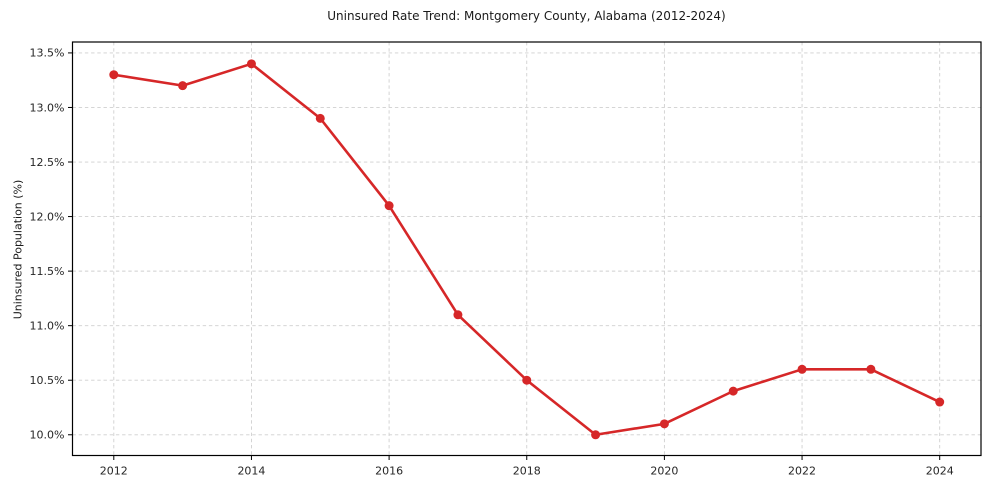 Image resolution: width=989 pixels, height=490 pixels. What do you see at coordinates (664, 424) in the screenshot?
I see `data-point-2020` at bounding box center [664, 424].